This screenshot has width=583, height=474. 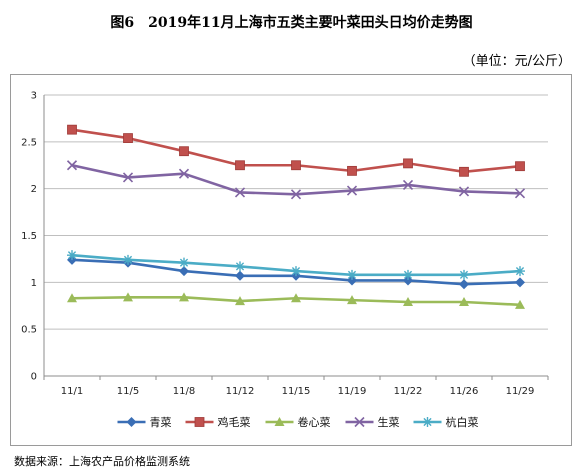 I want to click on x-tick-label: 11/1, so click(x=72, y=391).